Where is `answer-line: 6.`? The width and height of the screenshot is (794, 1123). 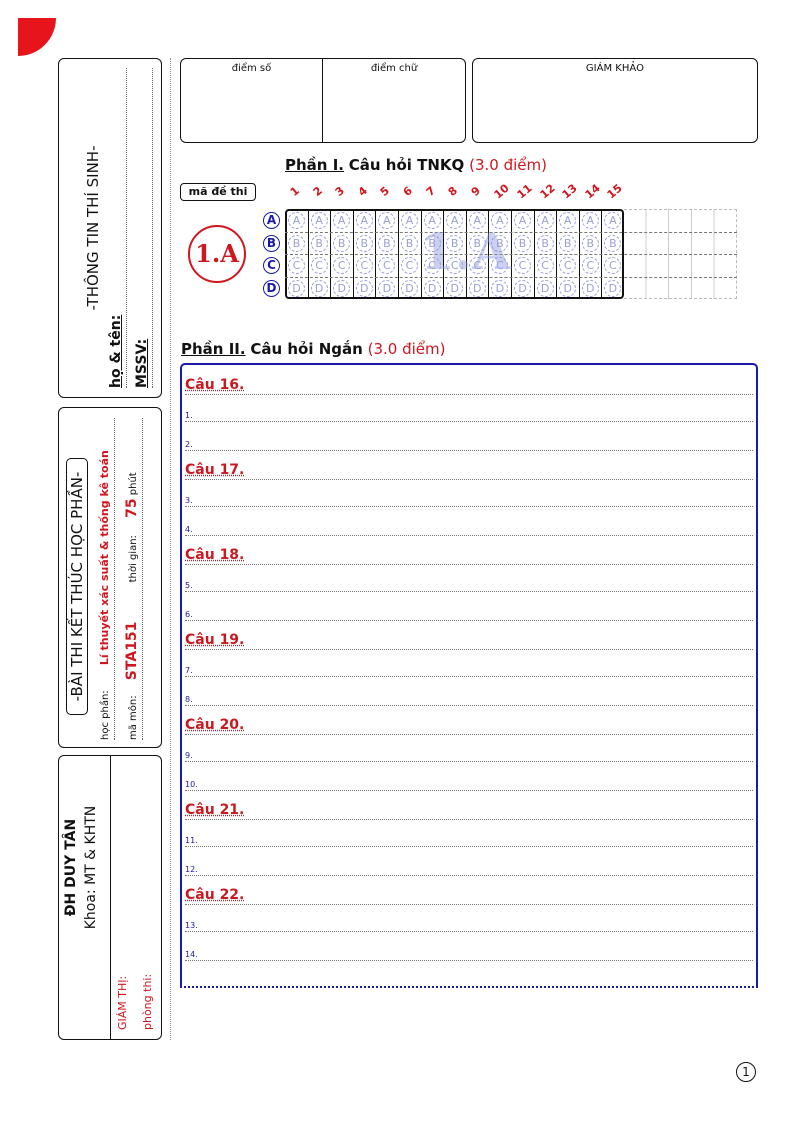
answer-line: 6. is located at coordinates (469, 615).